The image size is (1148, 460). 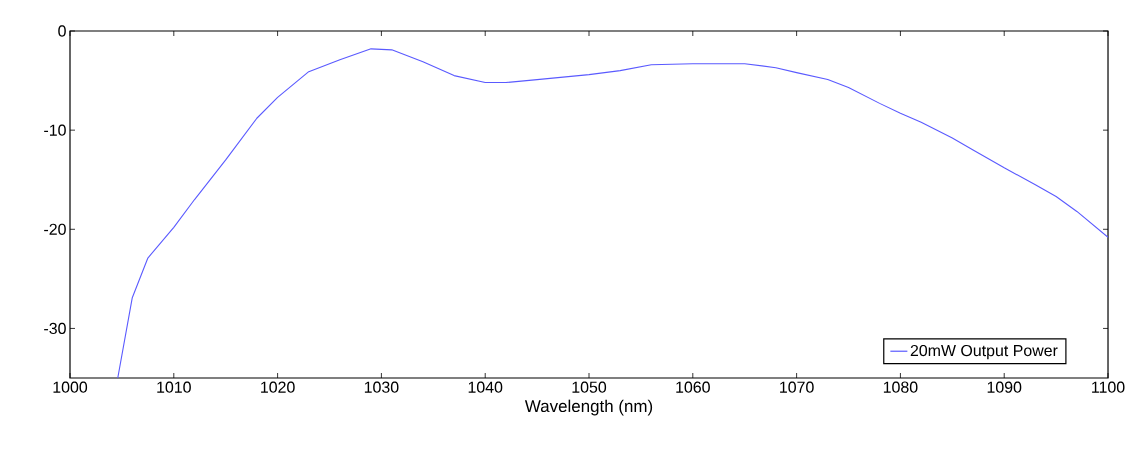 What do you see at coordinates (1004, 387) in the screenshot?
I see `x-tick-label: 1090` at bounding box center [1004, 387].